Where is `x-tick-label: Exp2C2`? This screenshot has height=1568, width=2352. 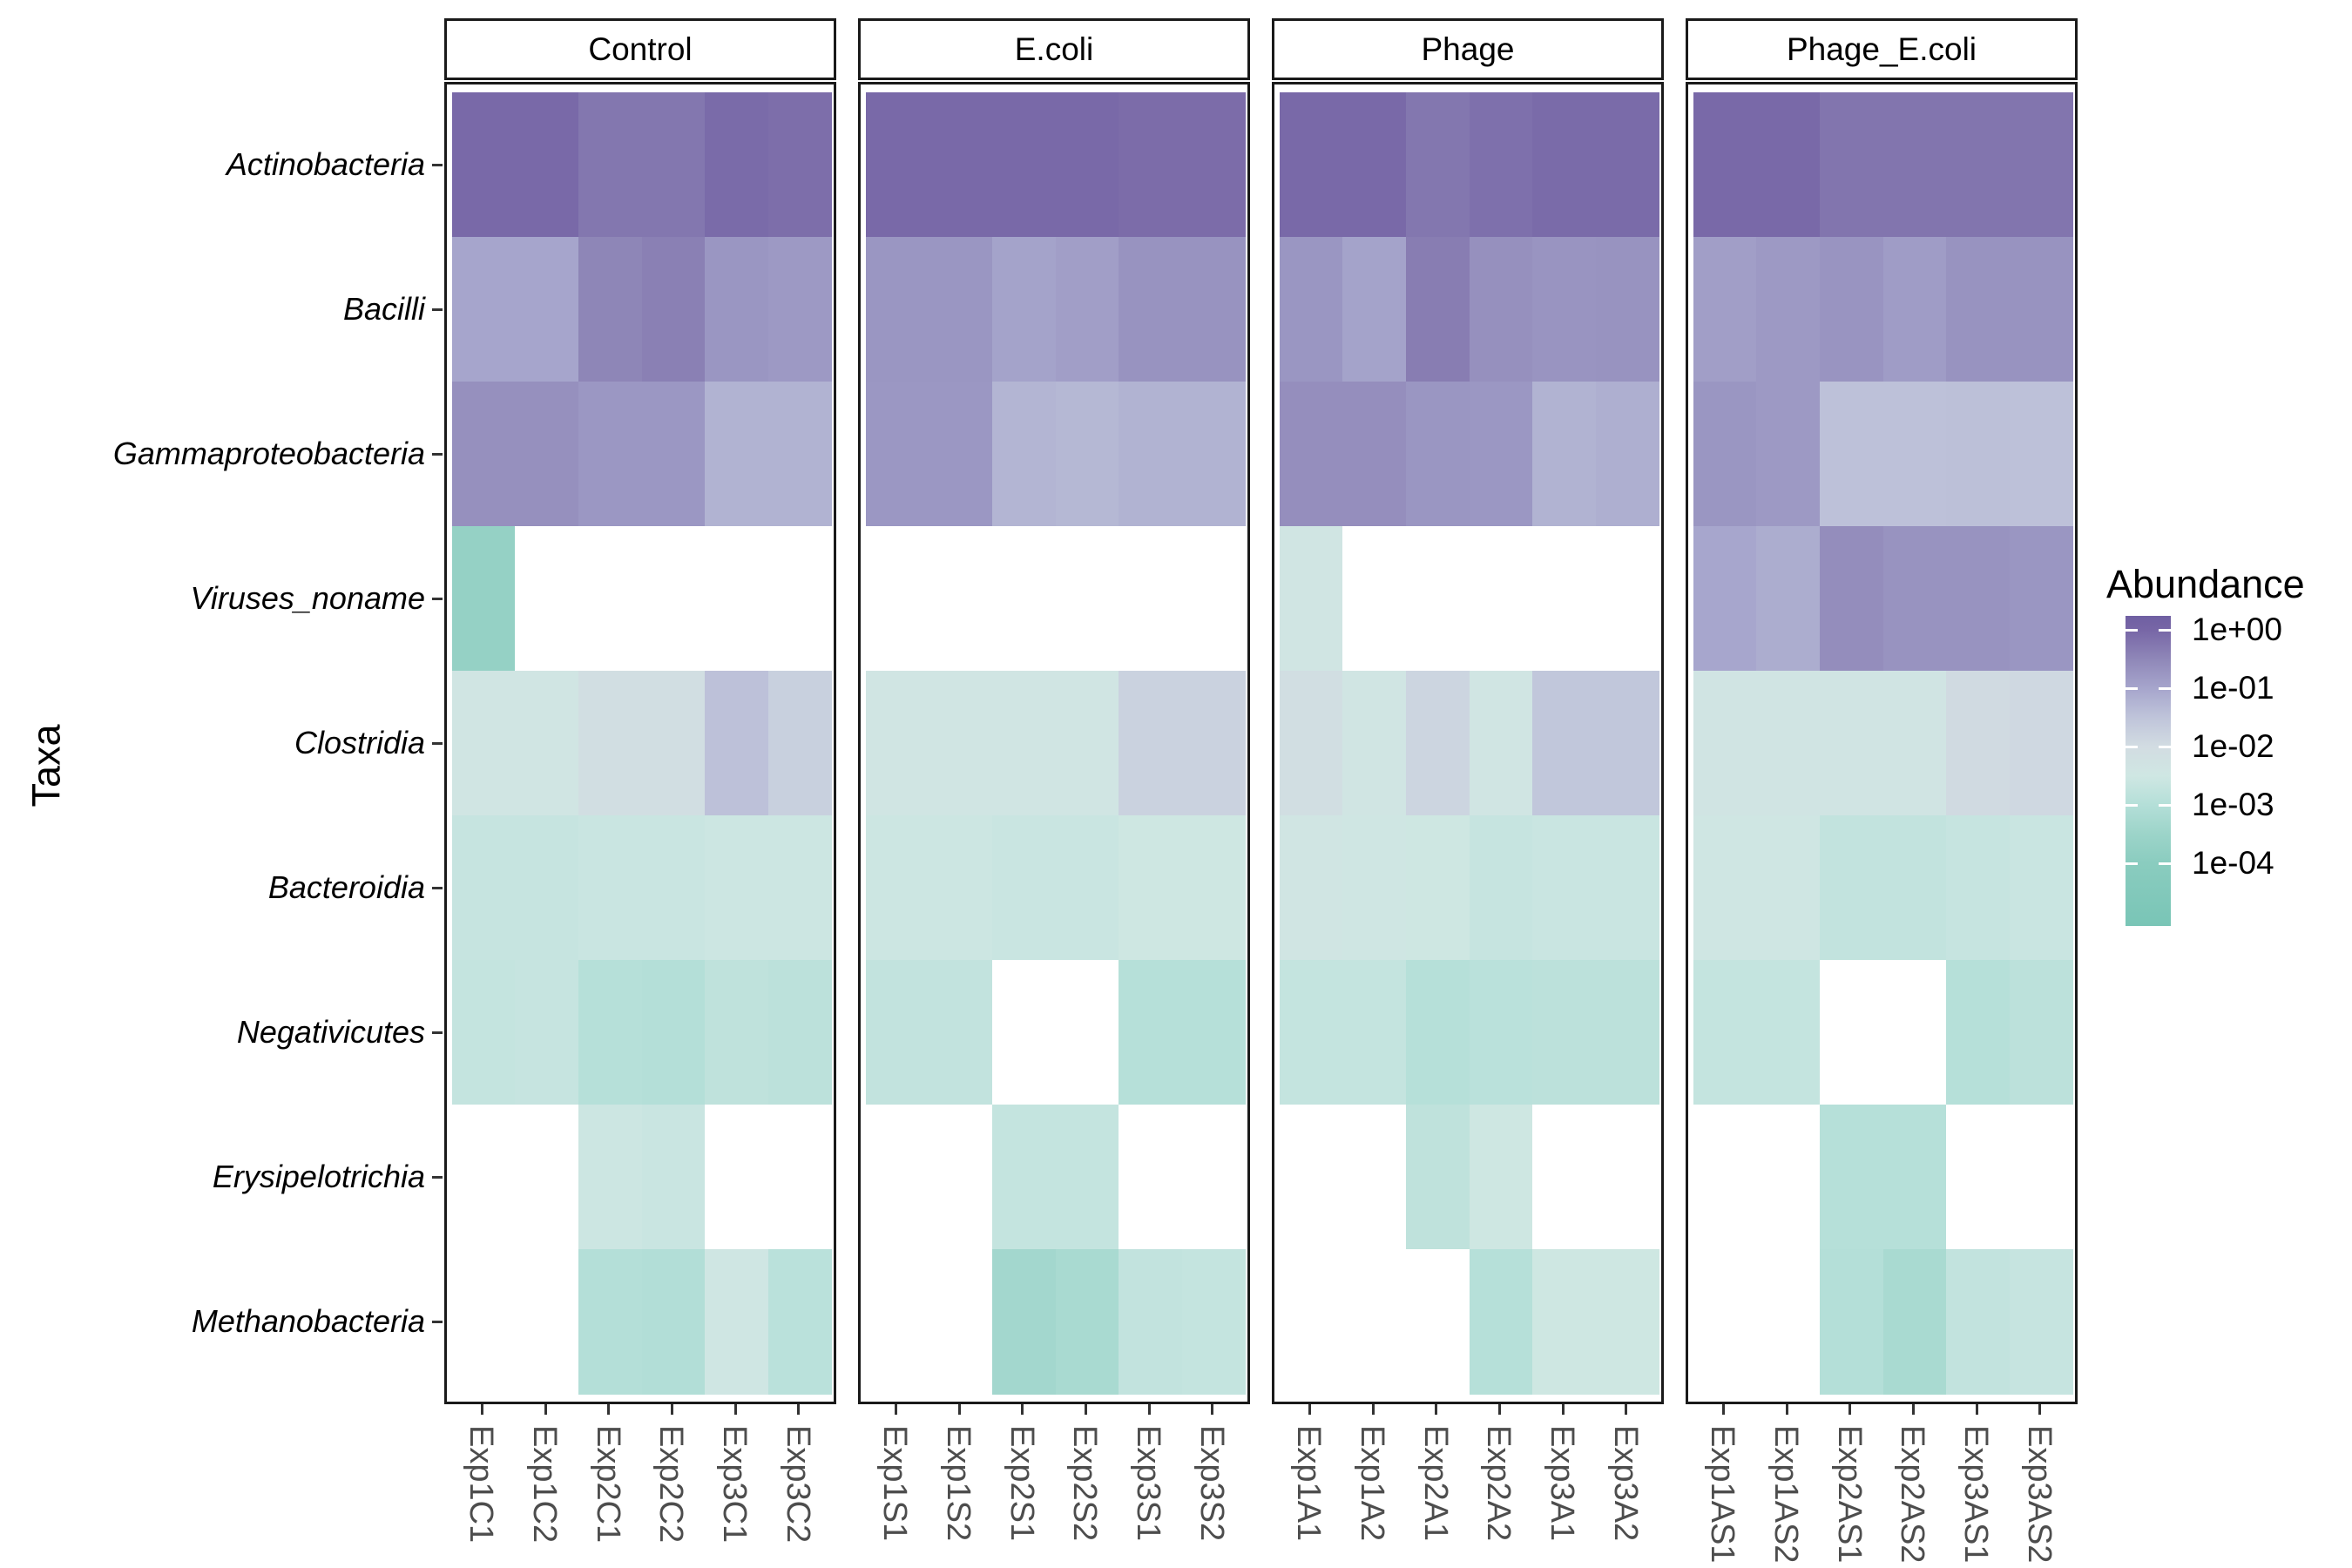
x-tick-label: Exp2C2 is located at coordinates (671, 1484).